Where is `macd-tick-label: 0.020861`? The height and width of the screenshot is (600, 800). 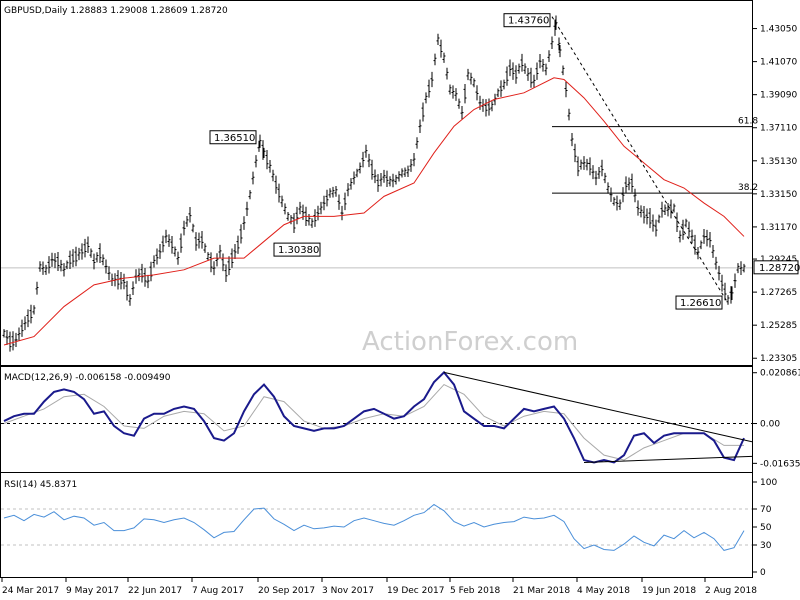 macd-tick-label: 0.020861 is located at coordinates (780, 374).